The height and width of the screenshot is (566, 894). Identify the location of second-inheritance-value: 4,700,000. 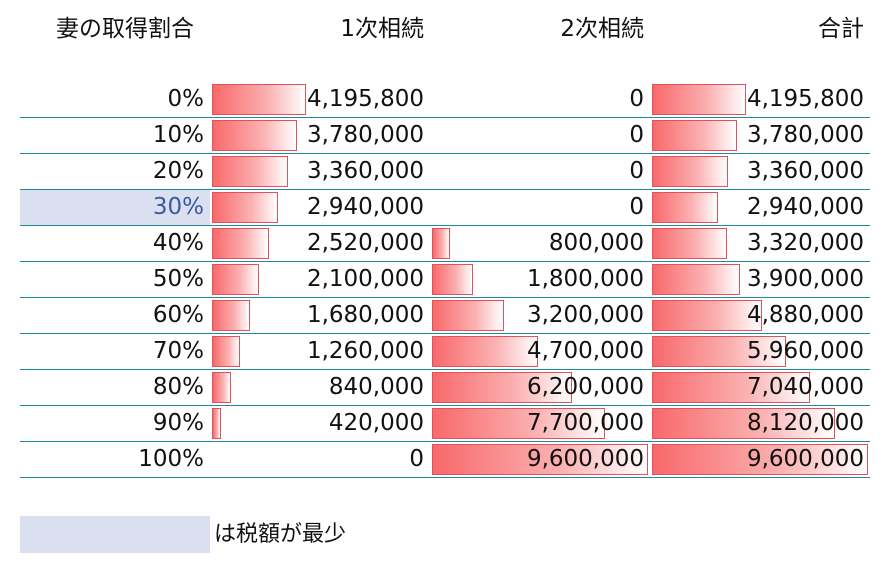
(585, 351).